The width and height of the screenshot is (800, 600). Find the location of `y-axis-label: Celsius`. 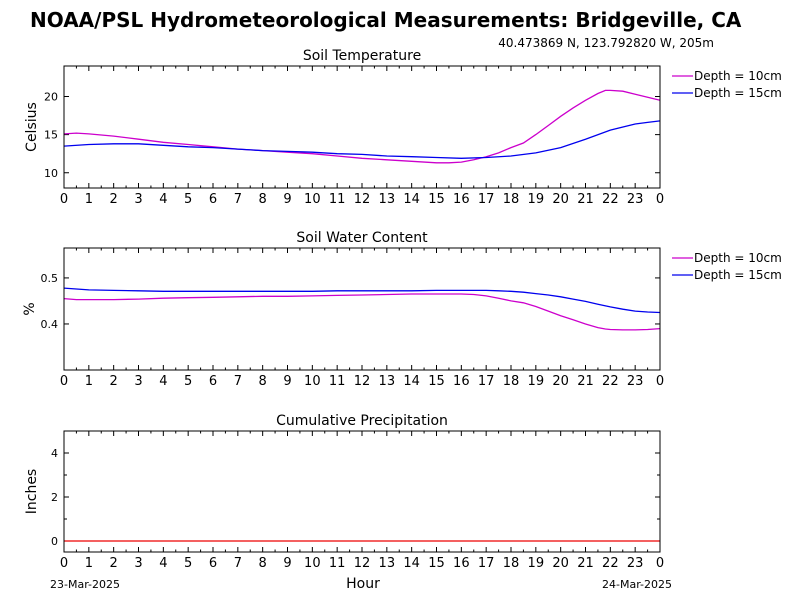

y-axis-label: Celsius is located at coordinates (32, 127).